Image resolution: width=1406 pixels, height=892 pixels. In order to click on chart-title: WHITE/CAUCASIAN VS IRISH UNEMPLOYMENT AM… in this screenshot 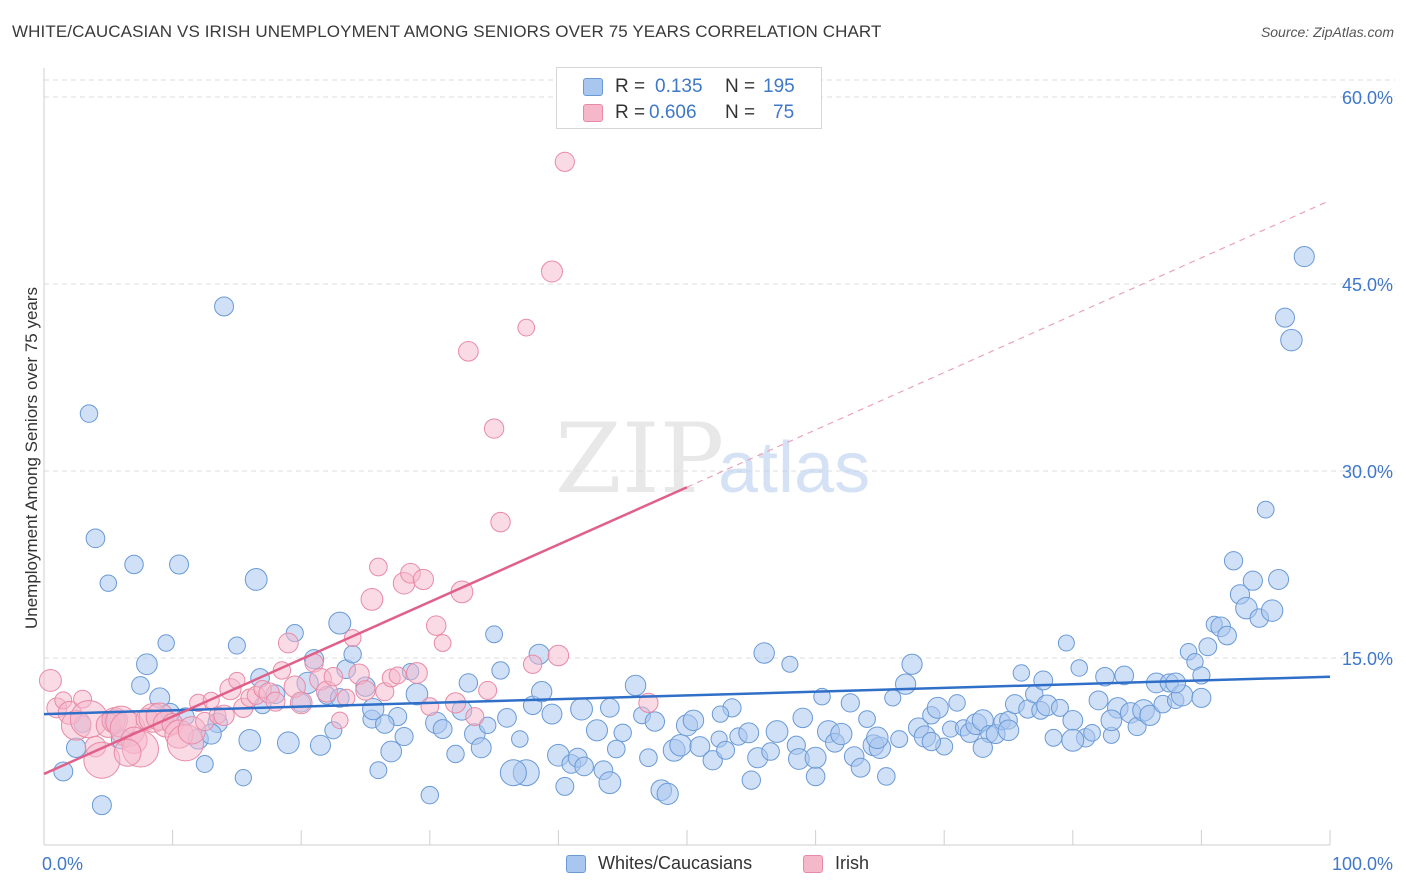, I will do `click(447, 31)`.